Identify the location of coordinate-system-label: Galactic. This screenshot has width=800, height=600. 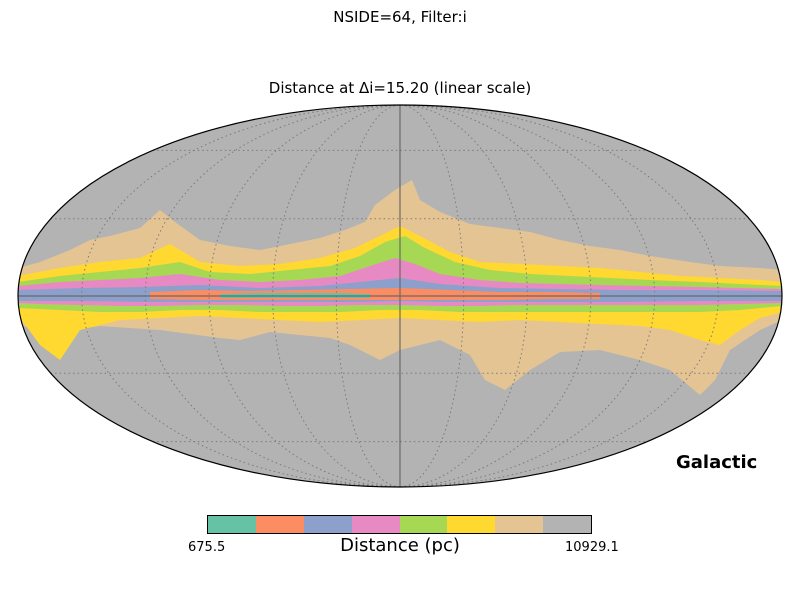
(717, 462).